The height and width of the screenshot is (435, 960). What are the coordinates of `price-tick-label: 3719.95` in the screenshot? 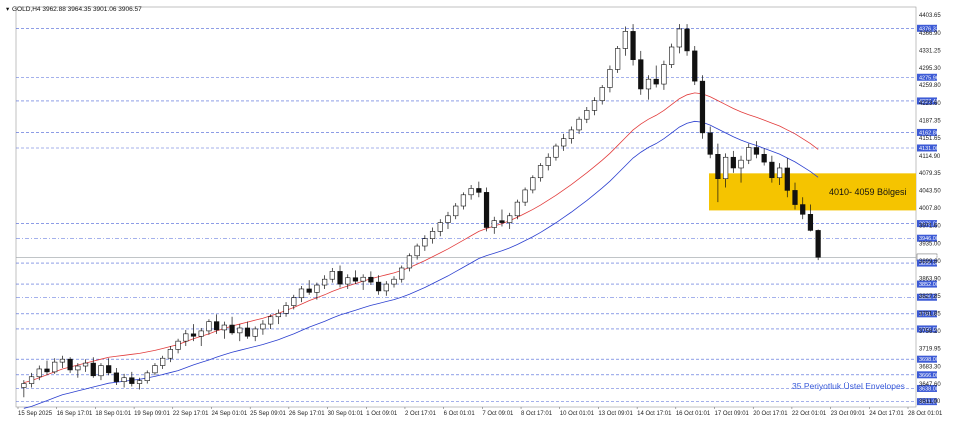 It's located at (930, 349).